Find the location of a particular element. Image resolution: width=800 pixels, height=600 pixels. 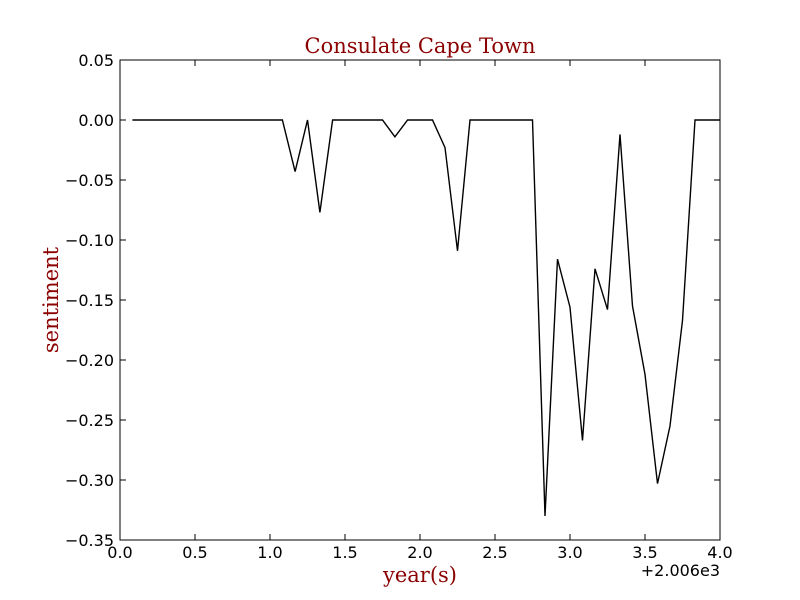

y-tick-label: 0.00 is located at coordinates (96, 120).